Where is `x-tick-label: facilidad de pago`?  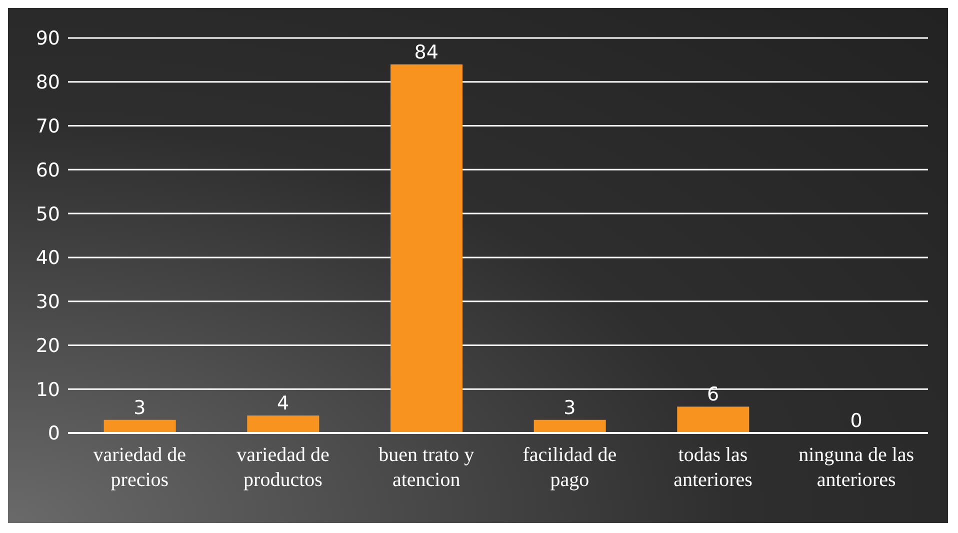
x-tick-label: facilidad de pago is located at coordinates (569, 467).